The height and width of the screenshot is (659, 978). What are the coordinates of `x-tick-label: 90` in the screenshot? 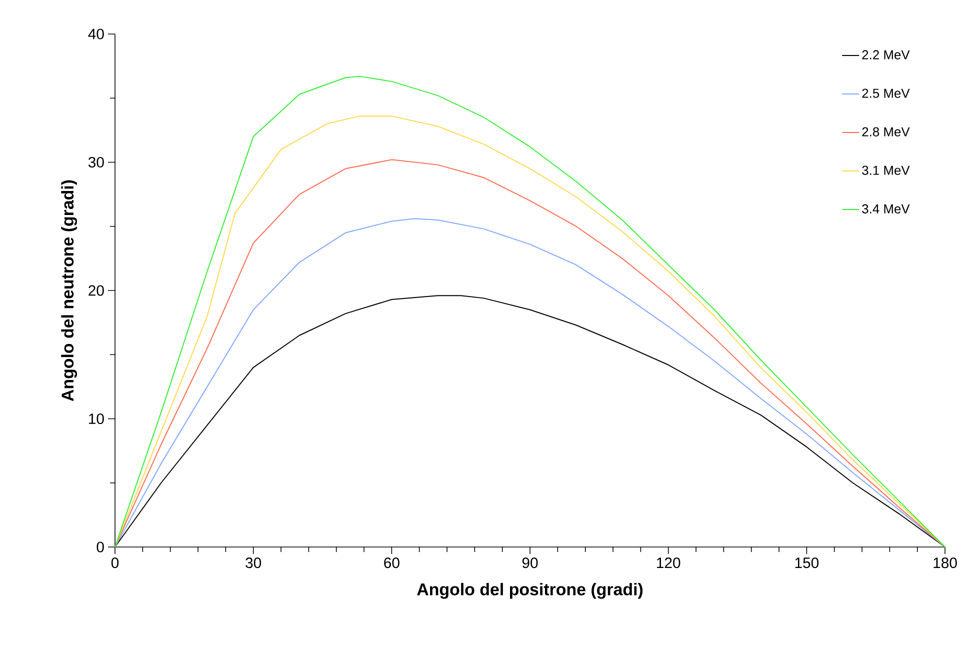 It's located at (530, 563).